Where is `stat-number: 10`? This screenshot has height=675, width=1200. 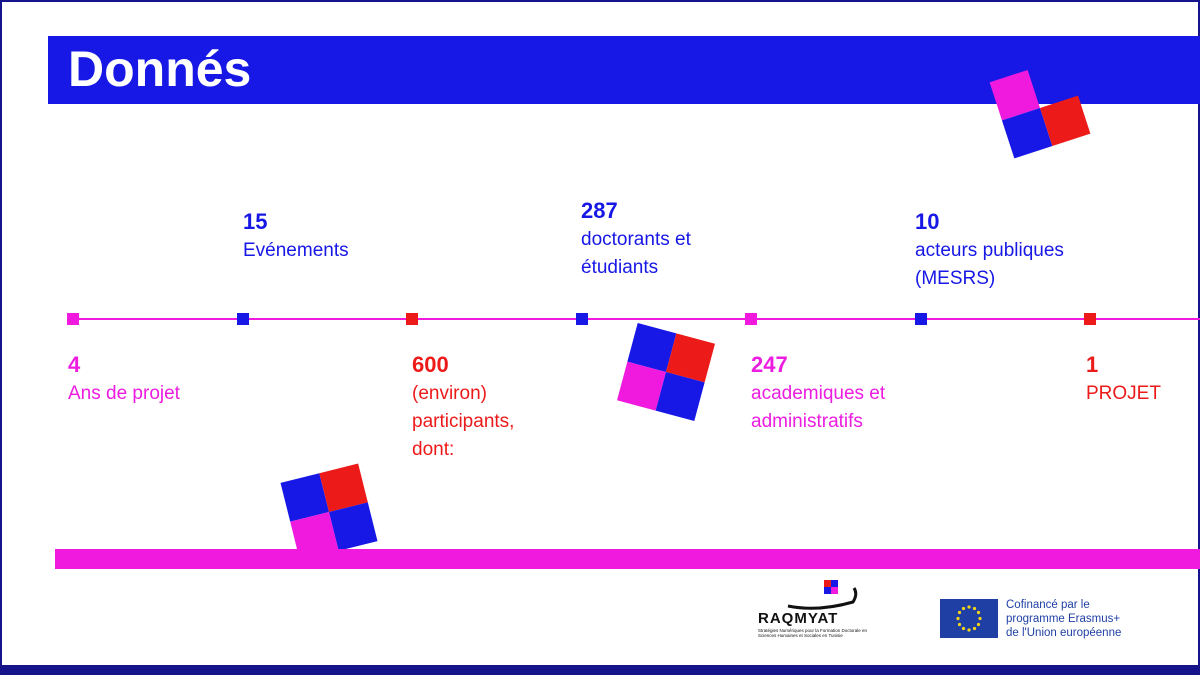
stat-number: 10 is located at coordinates (927, 221).